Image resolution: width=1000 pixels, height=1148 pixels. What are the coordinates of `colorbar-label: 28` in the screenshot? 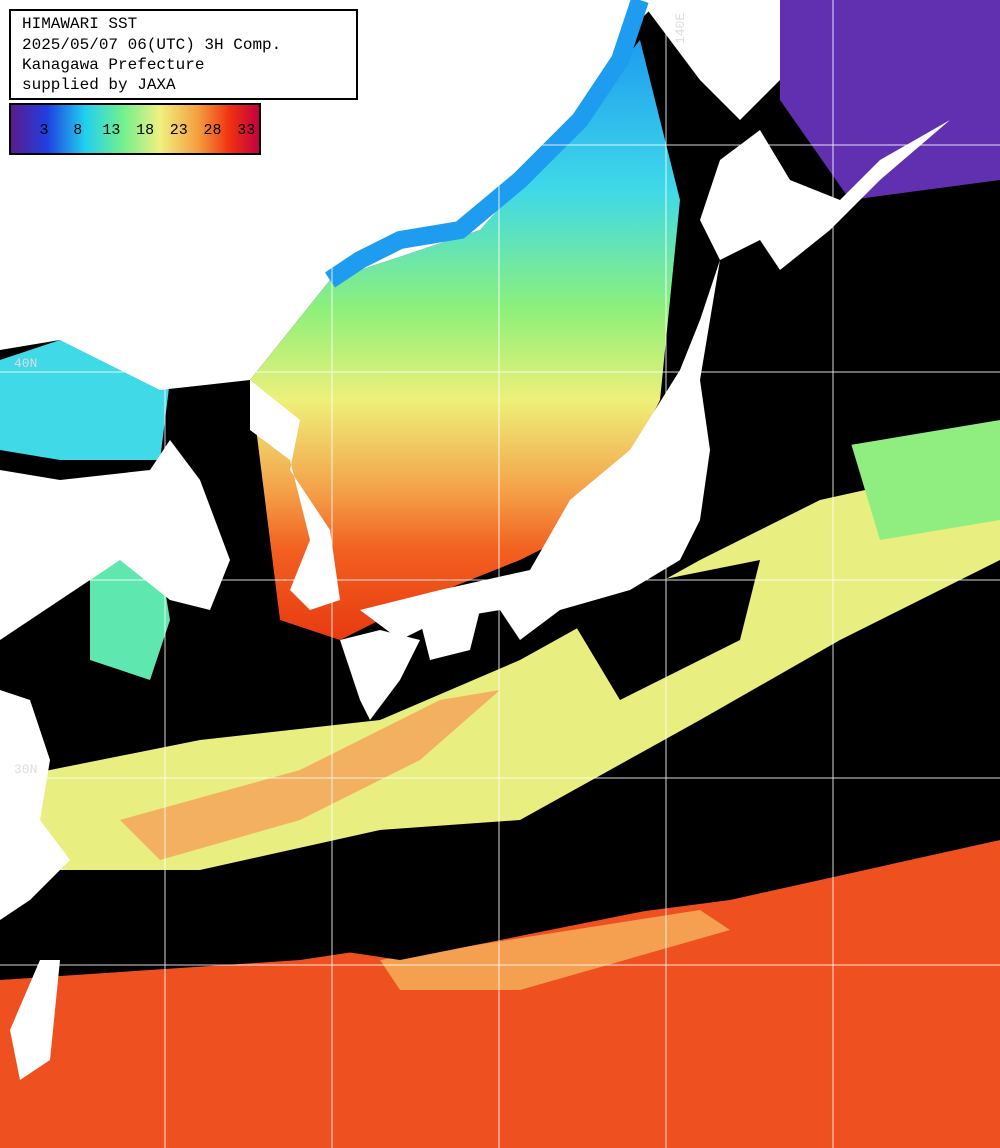 It's located at (212, 130).